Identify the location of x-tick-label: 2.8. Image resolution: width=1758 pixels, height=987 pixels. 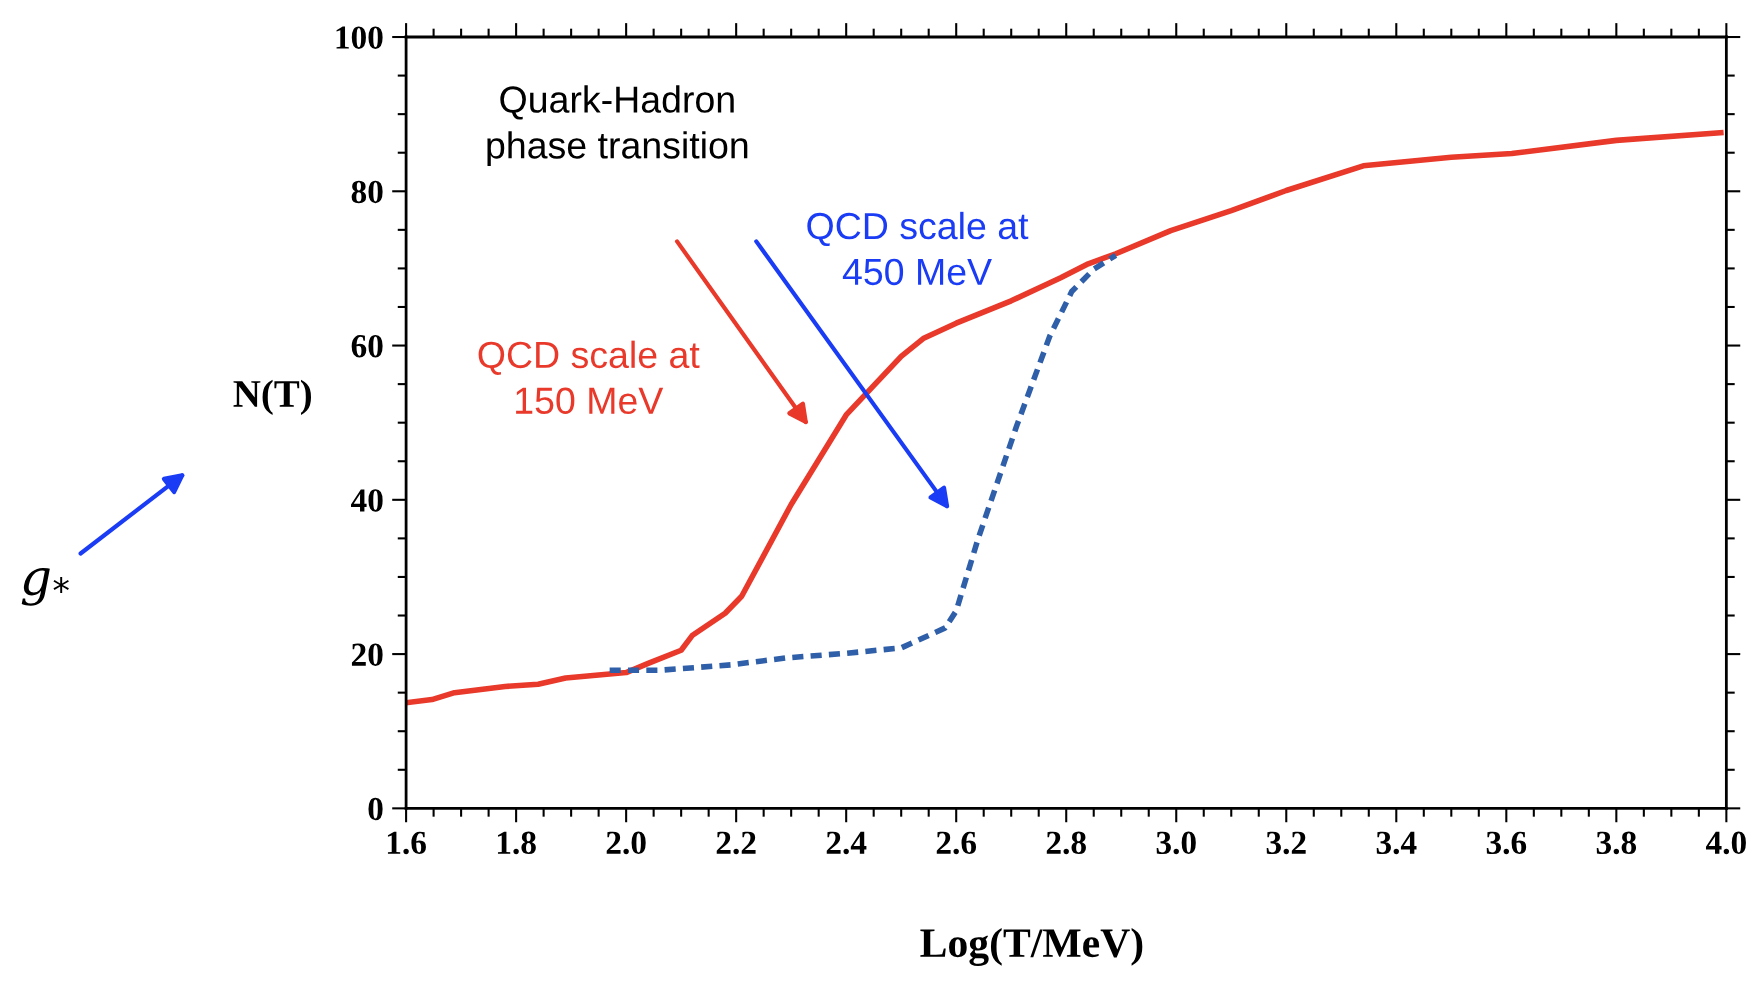
(1066, 843).